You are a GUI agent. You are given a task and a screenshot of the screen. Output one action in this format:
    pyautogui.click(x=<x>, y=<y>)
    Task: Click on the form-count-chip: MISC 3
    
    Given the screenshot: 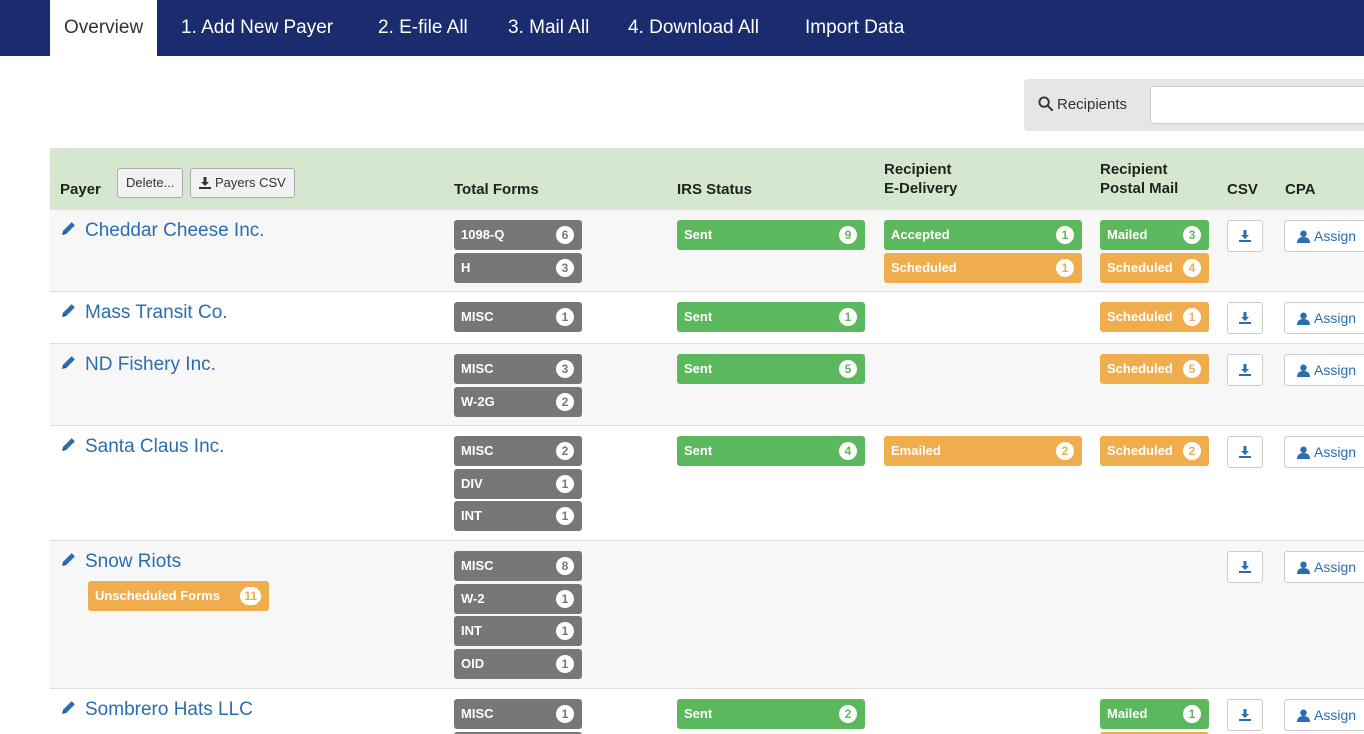 What is the action you would take?
    pyautogui.click(x=518, y=369)
    